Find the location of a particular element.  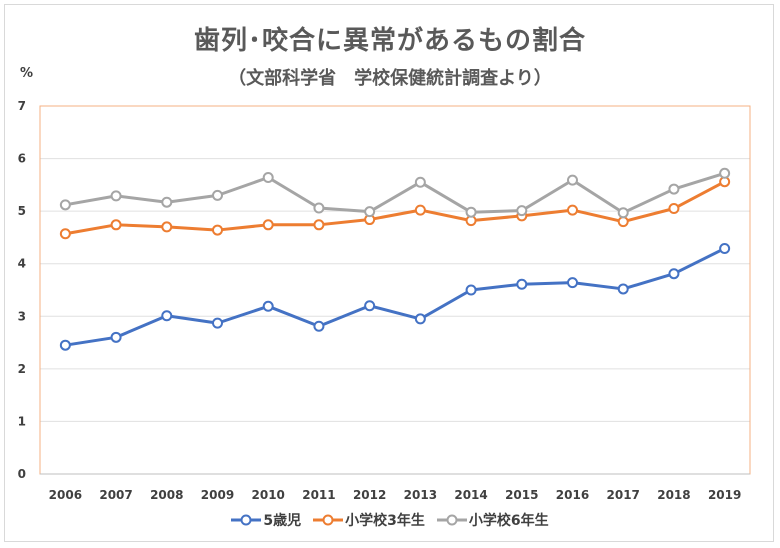

chart-subtitle: （文部科学省 学校保健統計調査より） is located at coordinates (390, 78).